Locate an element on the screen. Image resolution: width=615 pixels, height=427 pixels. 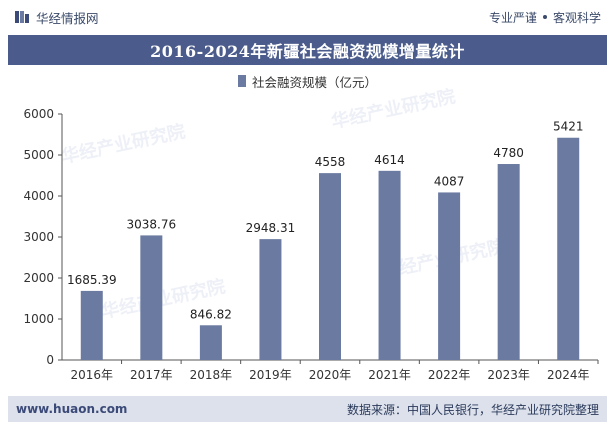
brand-name: 华经情报网 is located at coordinates (67, 18).